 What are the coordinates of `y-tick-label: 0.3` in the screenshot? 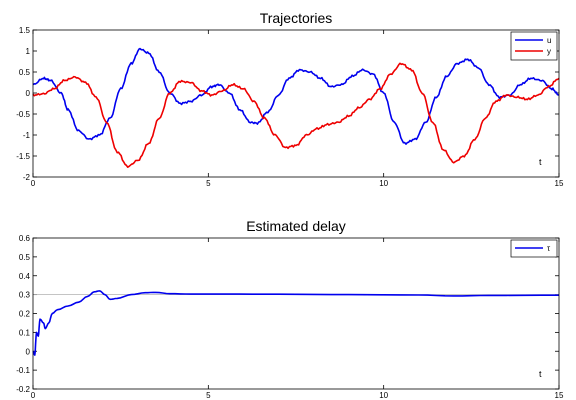 It's located at (25, 295).